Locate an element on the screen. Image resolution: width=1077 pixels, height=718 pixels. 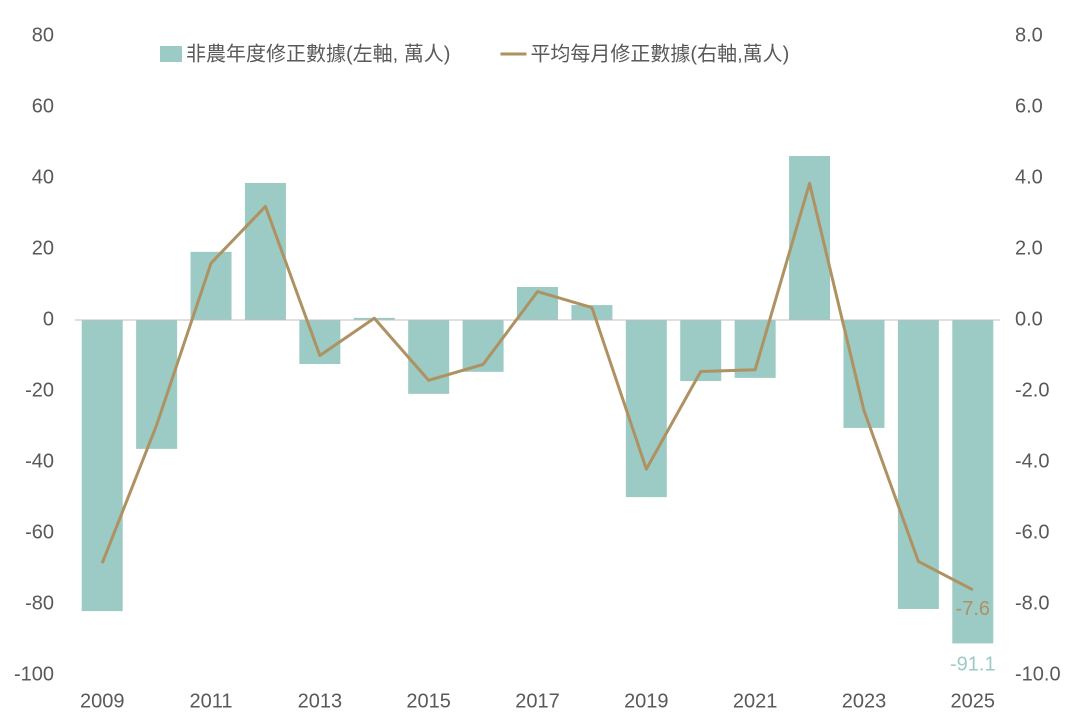
y-tick-label: -100 is located at coordinates (34, 674).